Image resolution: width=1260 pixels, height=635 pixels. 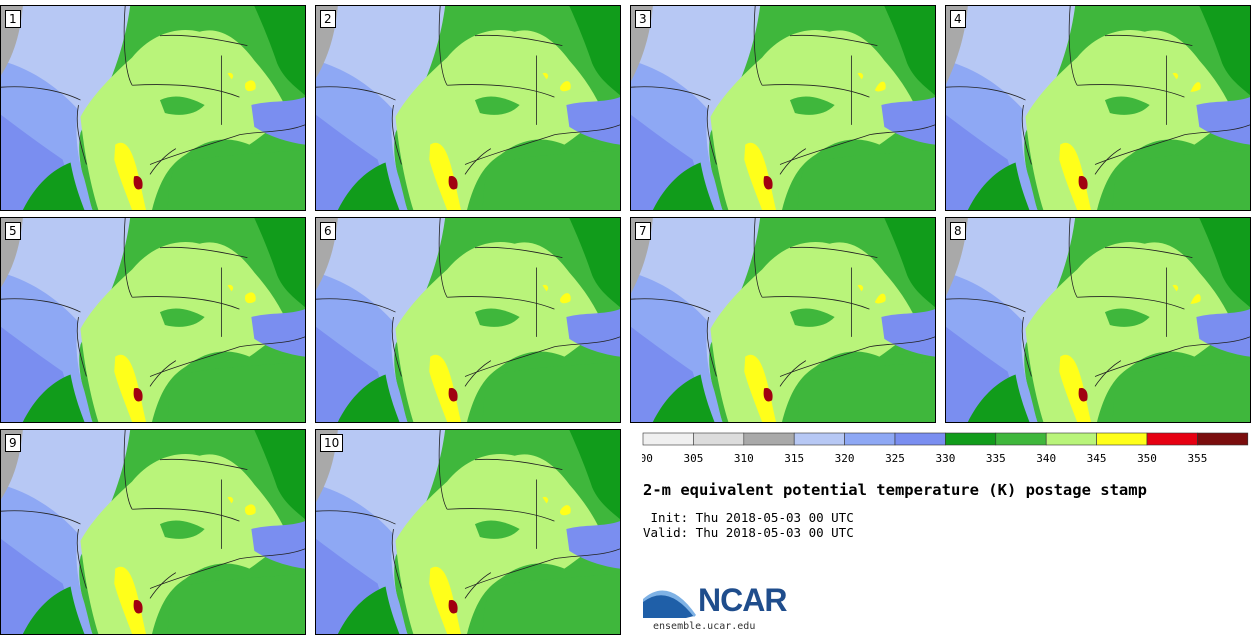 I want to click on colorbar-tick-label: 355, so click(x=1197, y=458).